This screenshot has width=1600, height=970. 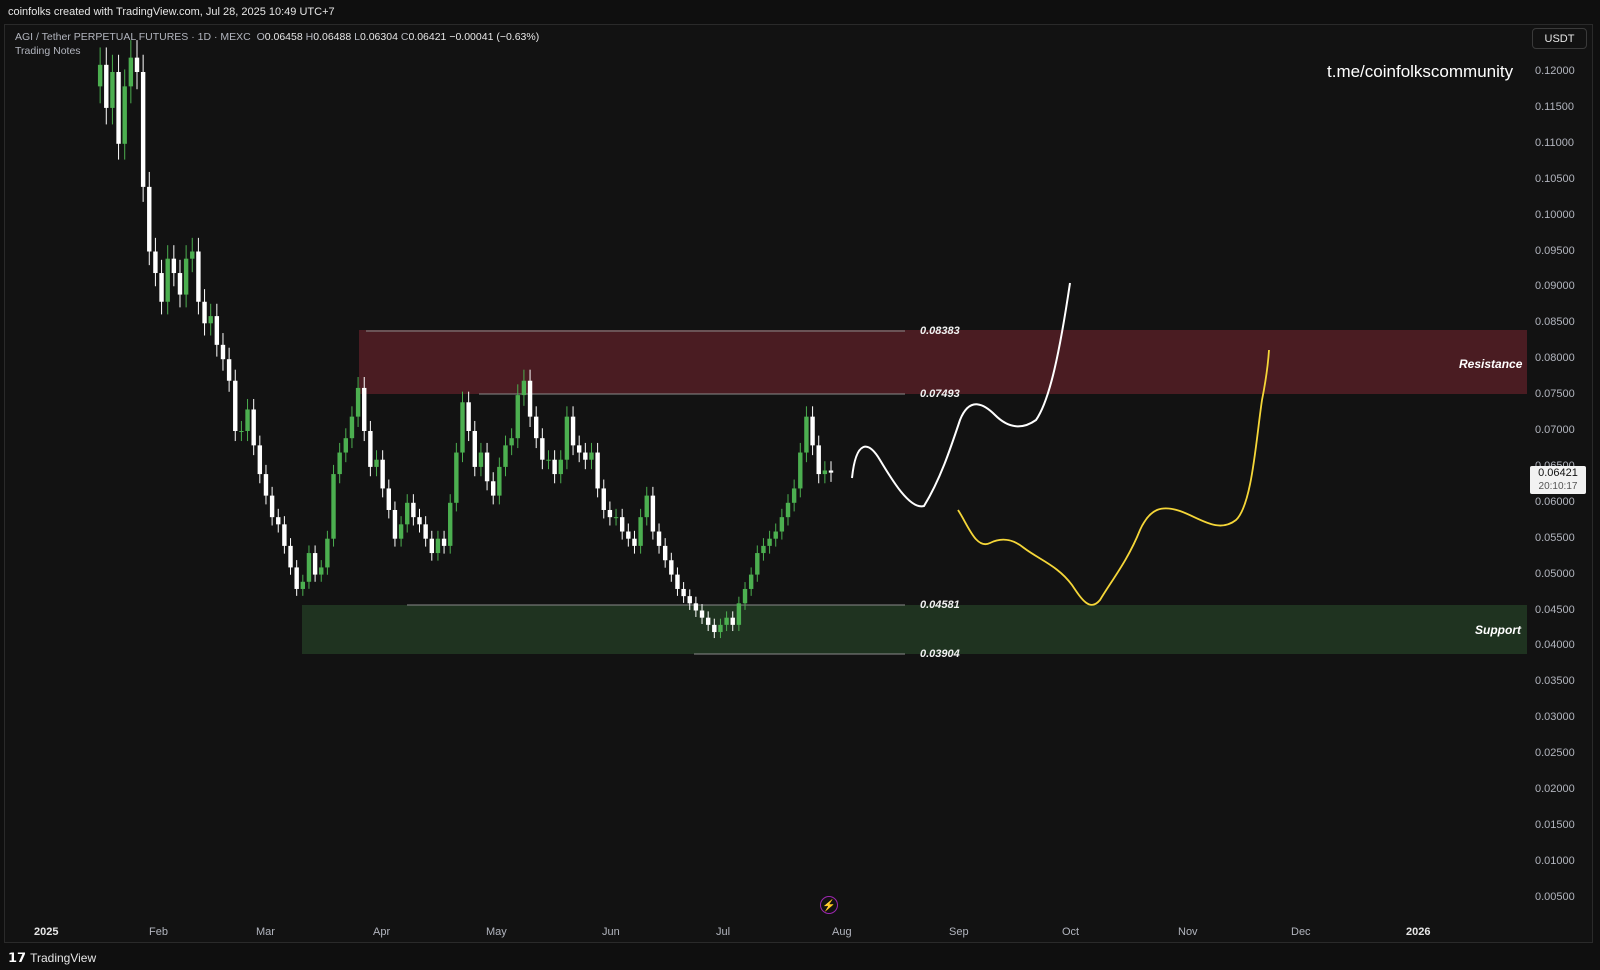 What do you see at coordinates (1558, 480) in the screenshot?
I see `last-price-label: 0.06421 20:10:17` at bounding box center [1558, 480].